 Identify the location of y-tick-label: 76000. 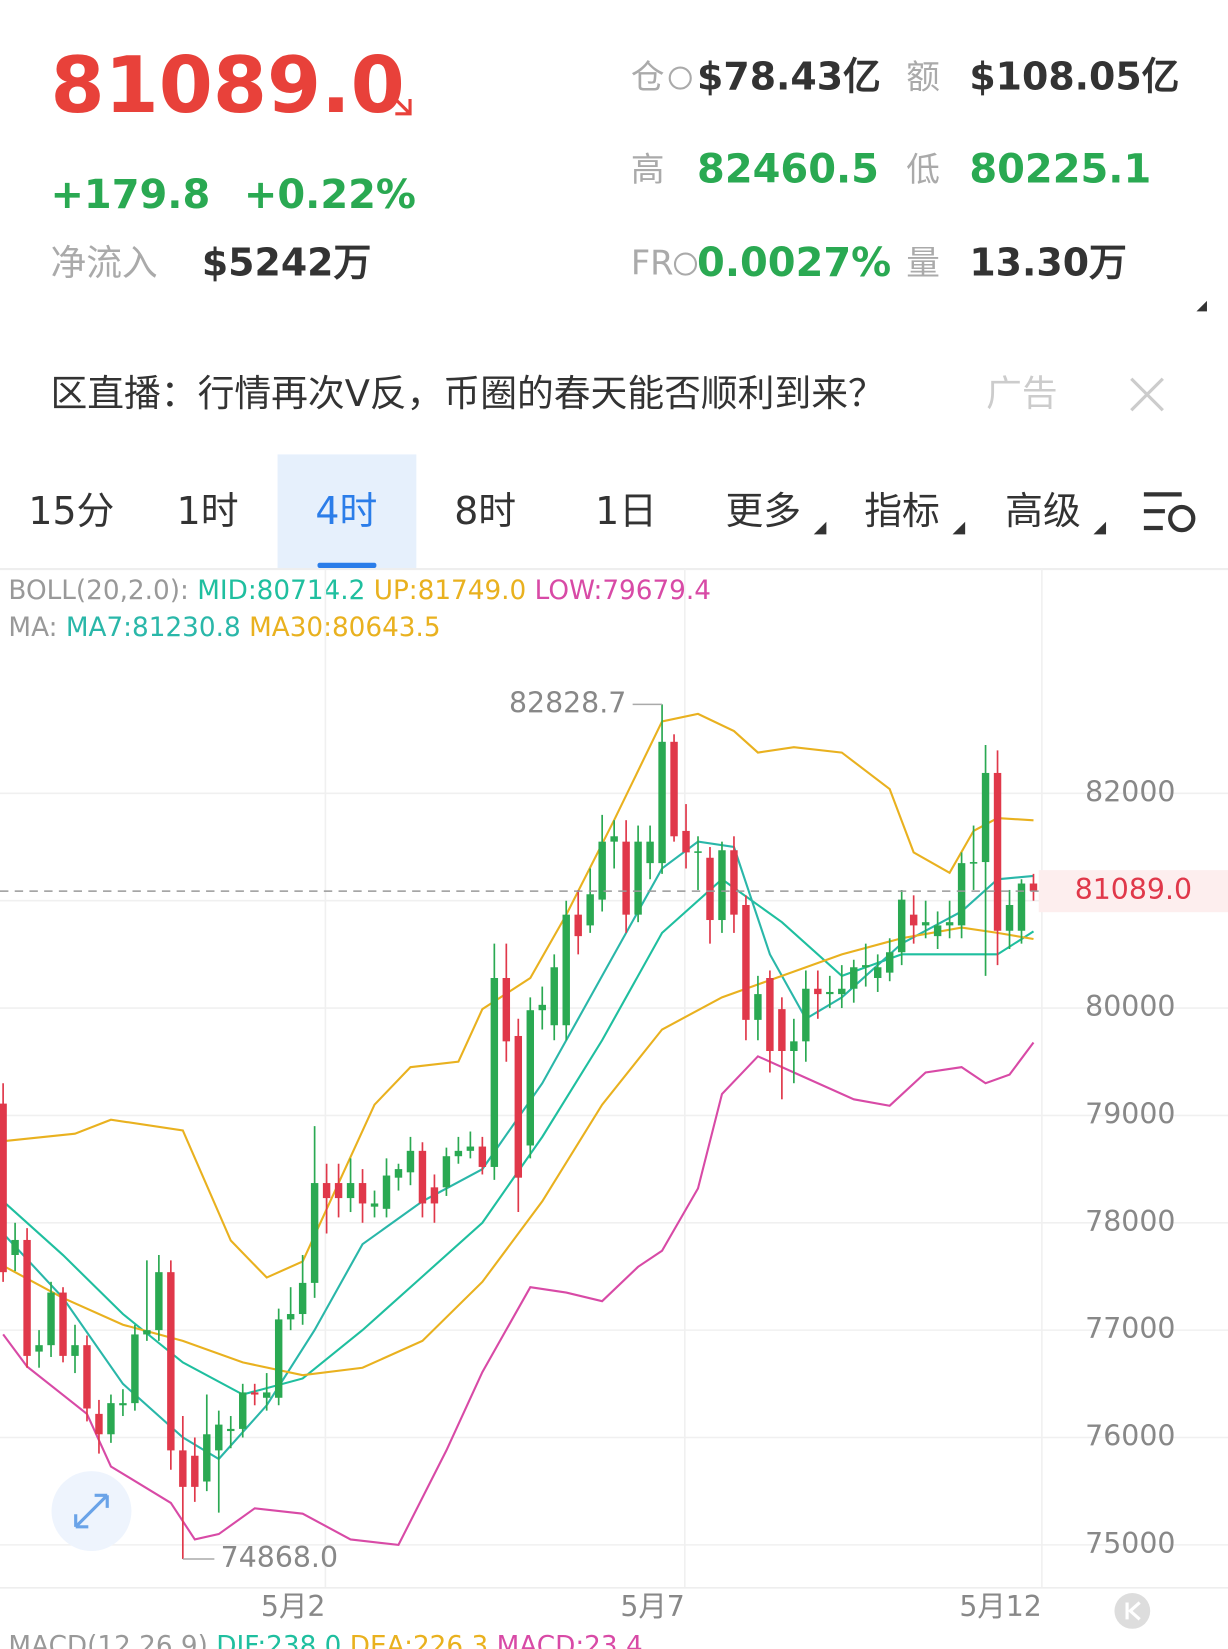
(1130, 1435).